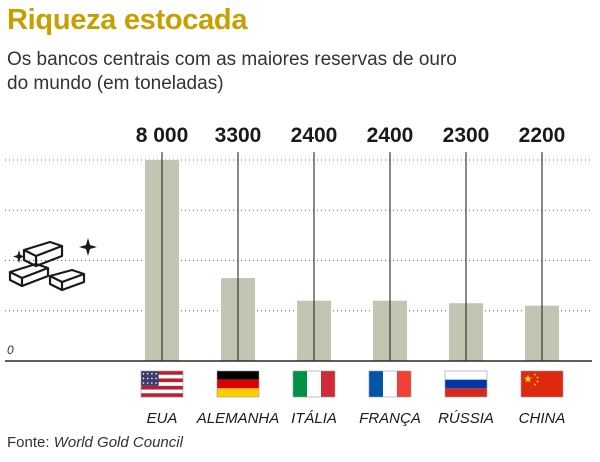 The height and width of the screenshot is (462, 600). I want to click on italy-flag-icon, so click(314, 384).